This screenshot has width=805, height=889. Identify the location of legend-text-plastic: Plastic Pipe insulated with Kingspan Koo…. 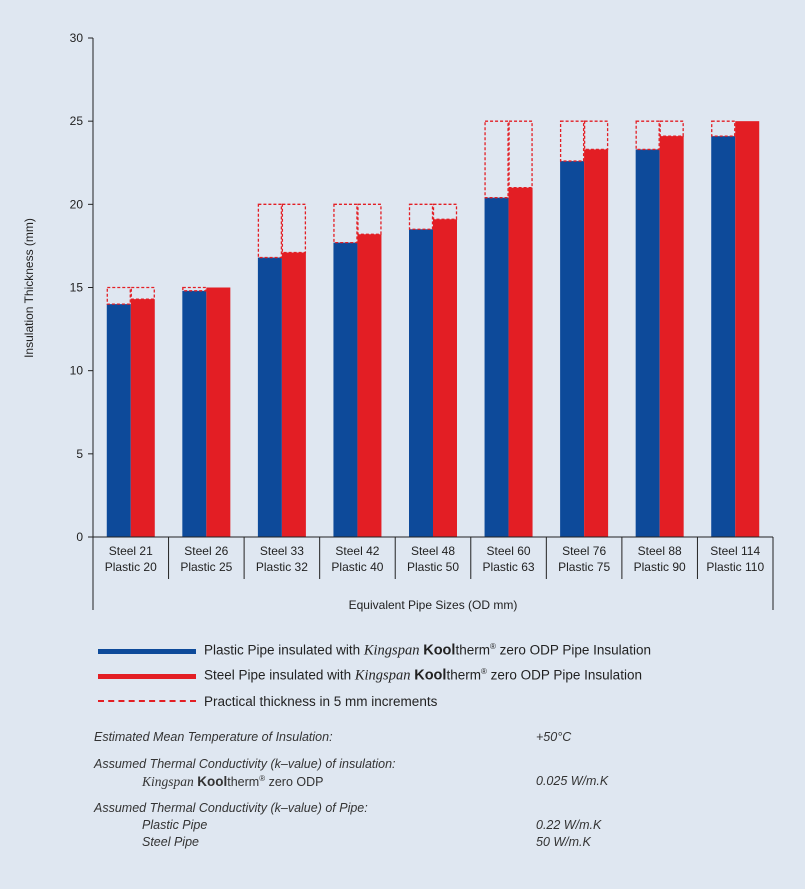
(427, 650).